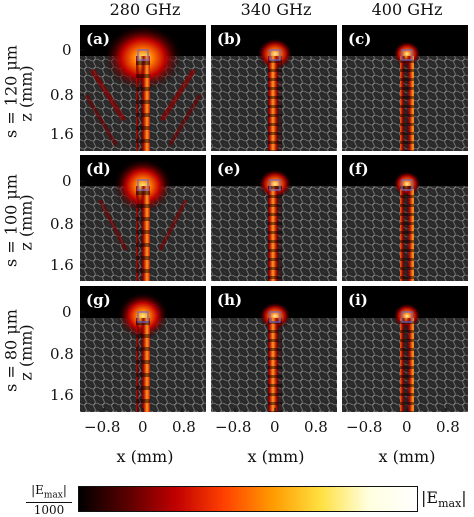 This screenshot has width=474, height=517. I want to click on panel-c, so click(405, 88).